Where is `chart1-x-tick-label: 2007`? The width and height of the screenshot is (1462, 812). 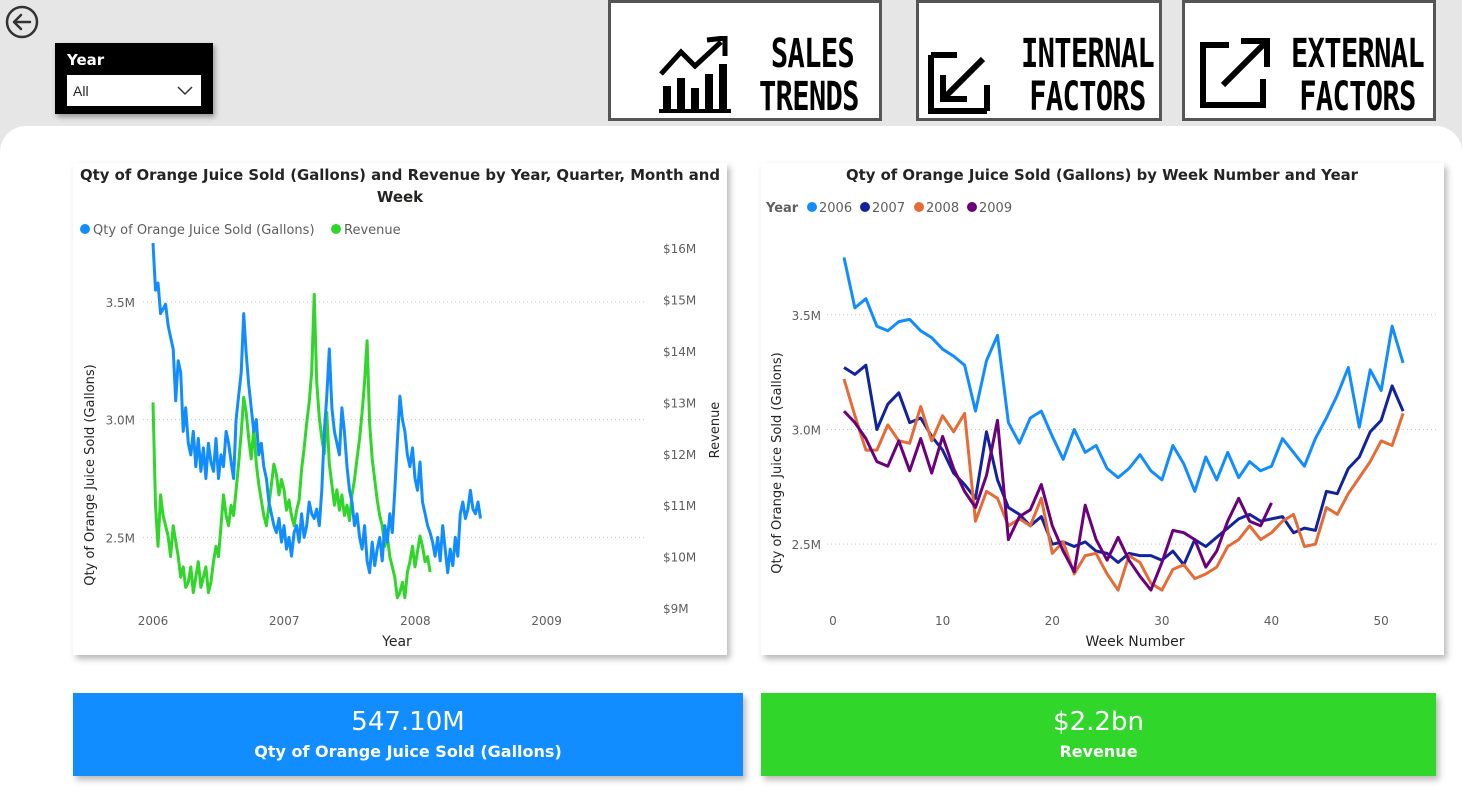
chart1-x-tick-label: 2007 is located at coordinates (284, 621).